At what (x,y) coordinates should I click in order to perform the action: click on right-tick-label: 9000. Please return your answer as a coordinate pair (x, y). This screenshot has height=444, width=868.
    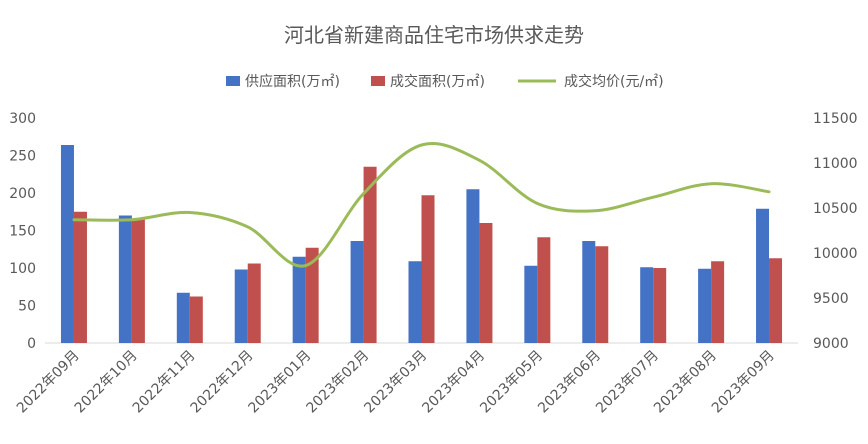
    Looking at the image, I should click on (831, 344).